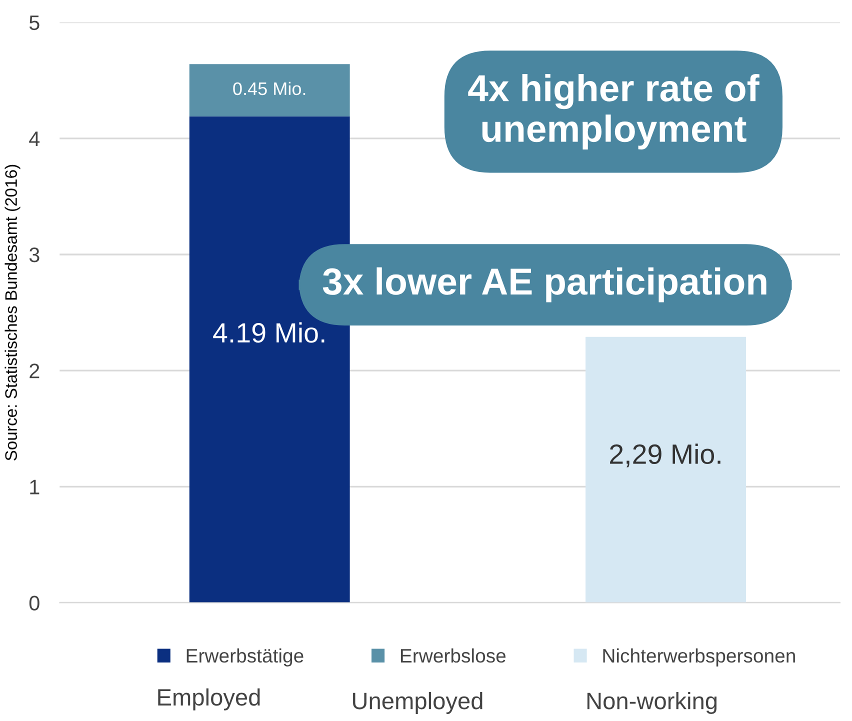  I want to click on y-tick-label: 2, so click(35, 371).